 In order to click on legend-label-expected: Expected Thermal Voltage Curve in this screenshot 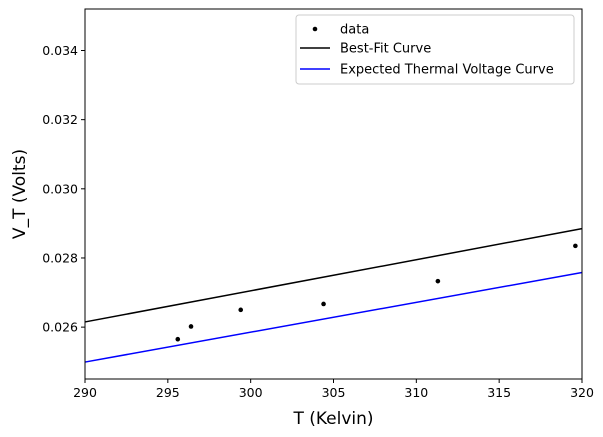, I will do `click(447, 70)`.